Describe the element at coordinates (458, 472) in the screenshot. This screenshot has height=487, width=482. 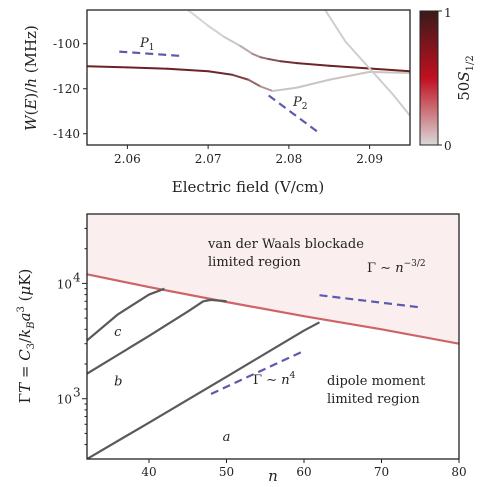
I see `bottom-xtick-label: 80` at that location.